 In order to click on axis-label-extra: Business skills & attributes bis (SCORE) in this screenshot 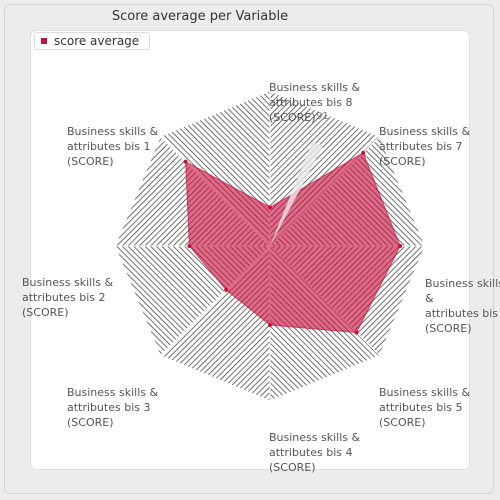, I will do `click(462, 306)`.